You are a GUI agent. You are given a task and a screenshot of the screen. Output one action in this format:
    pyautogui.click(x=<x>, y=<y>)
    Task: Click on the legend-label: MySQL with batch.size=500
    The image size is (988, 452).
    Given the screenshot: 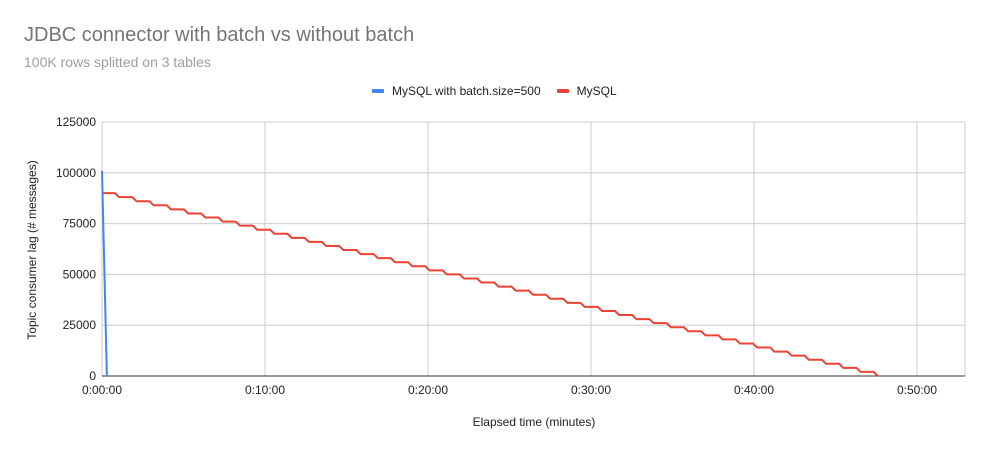 What is the action you would take?
    pyautogui.click(x=466, y=91)
    